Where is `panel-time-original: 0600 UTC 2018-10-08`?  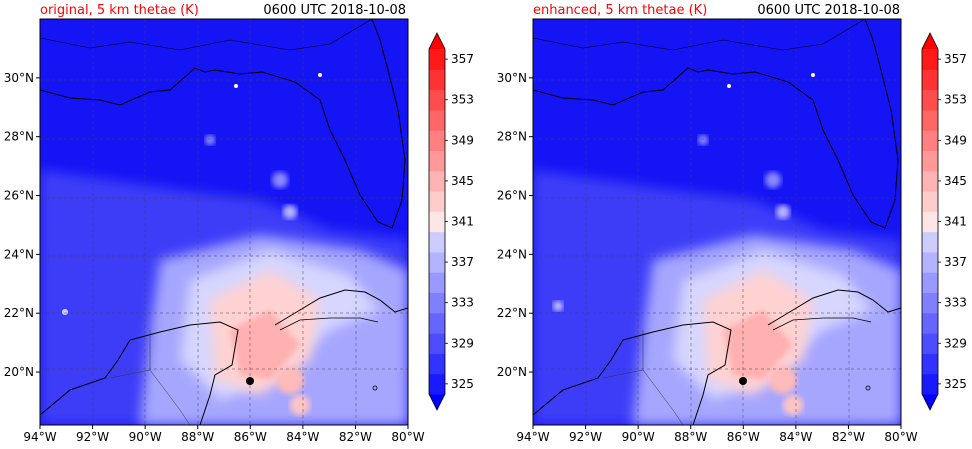
panel-time-original: 0600 UTC 2018-10-08 is located at coordinates (334, 10).